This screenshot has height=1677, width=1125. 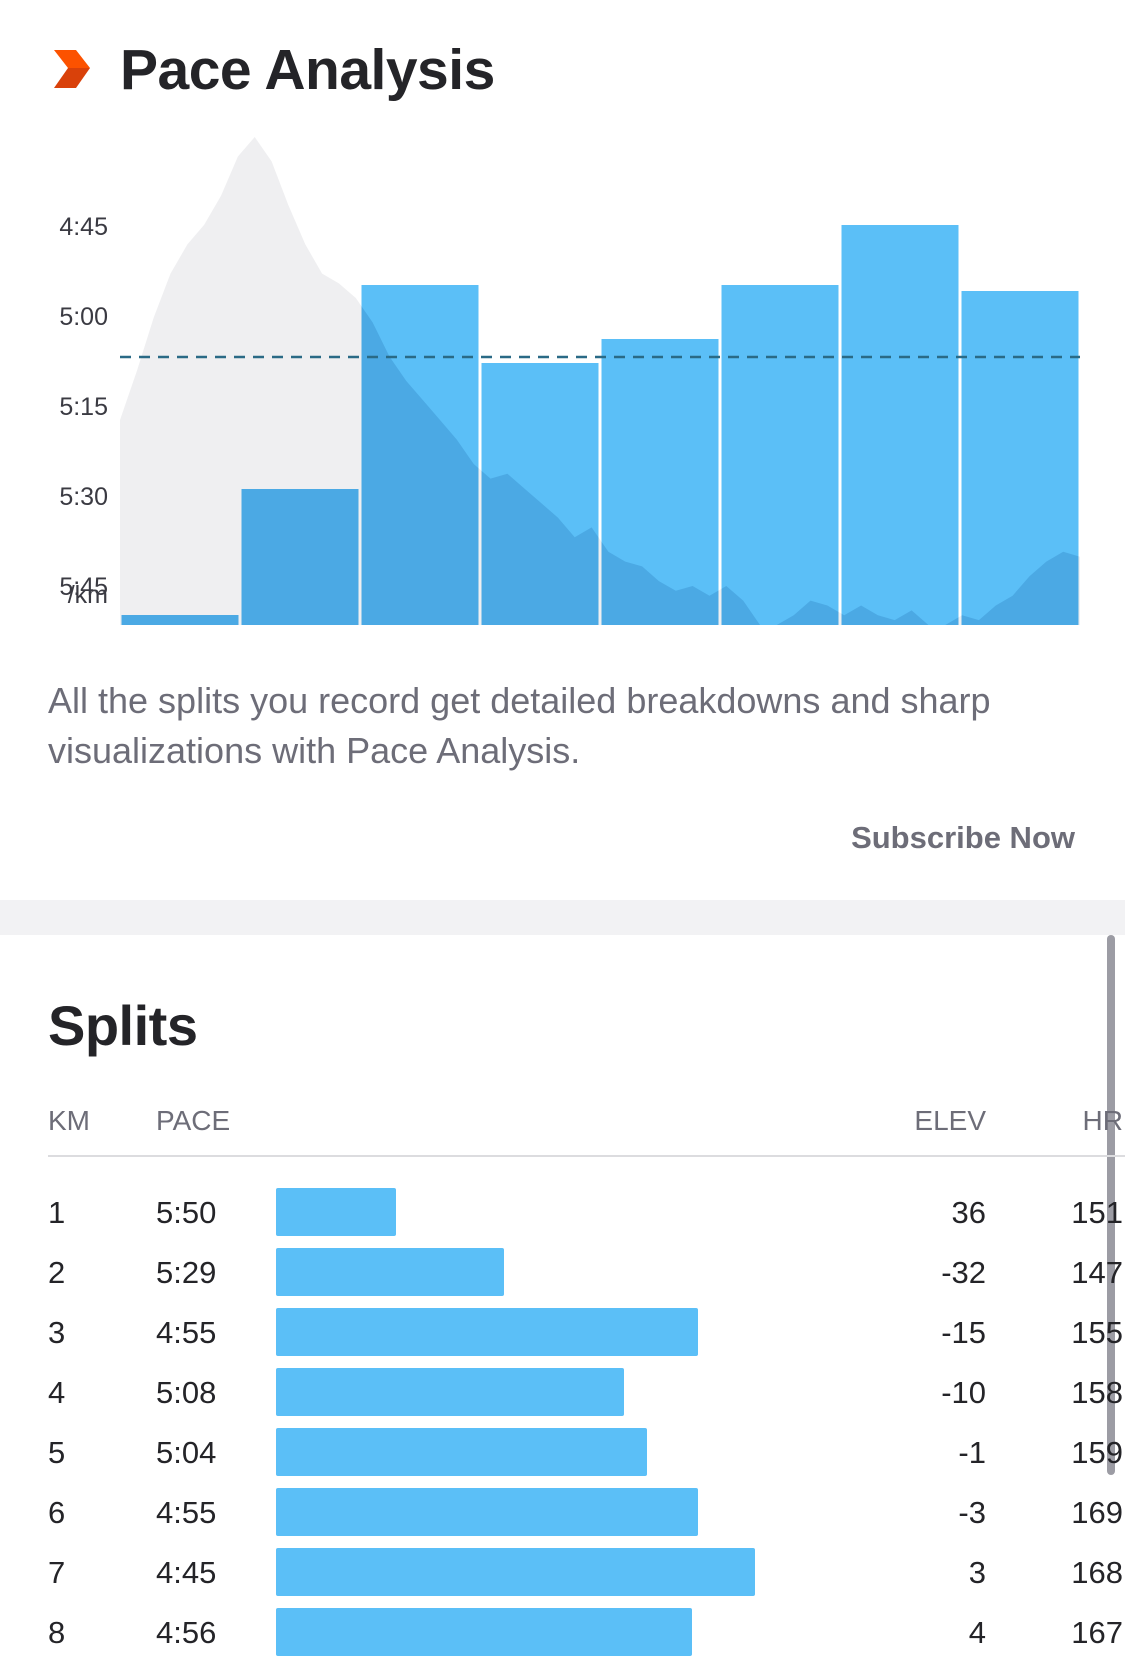 I want to click on split-pace: 5:29, so click(x=186, y=1272).